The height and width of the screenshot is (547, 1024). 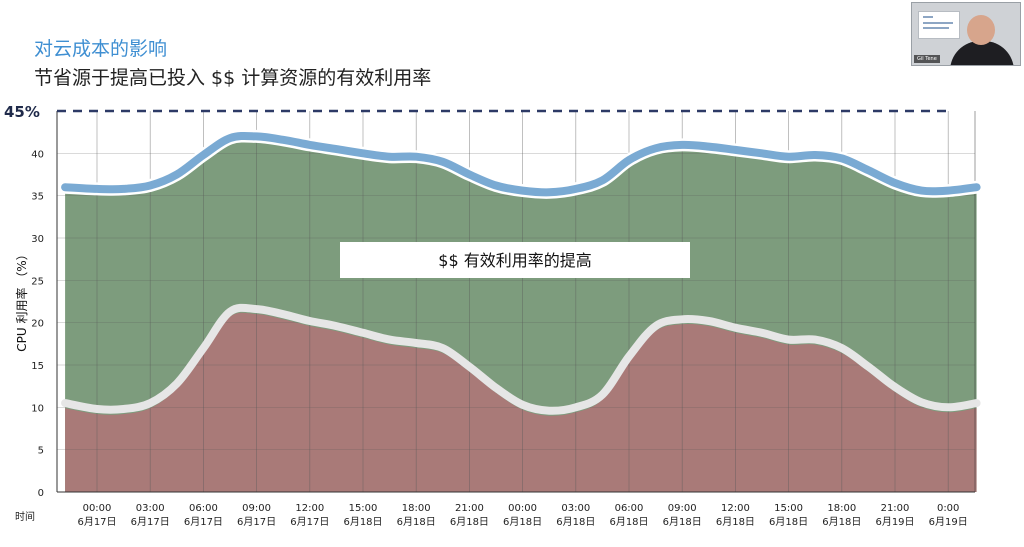 I want to click on annotation-text: $$ 有效利用率的提高, so click(x=514, y=260).